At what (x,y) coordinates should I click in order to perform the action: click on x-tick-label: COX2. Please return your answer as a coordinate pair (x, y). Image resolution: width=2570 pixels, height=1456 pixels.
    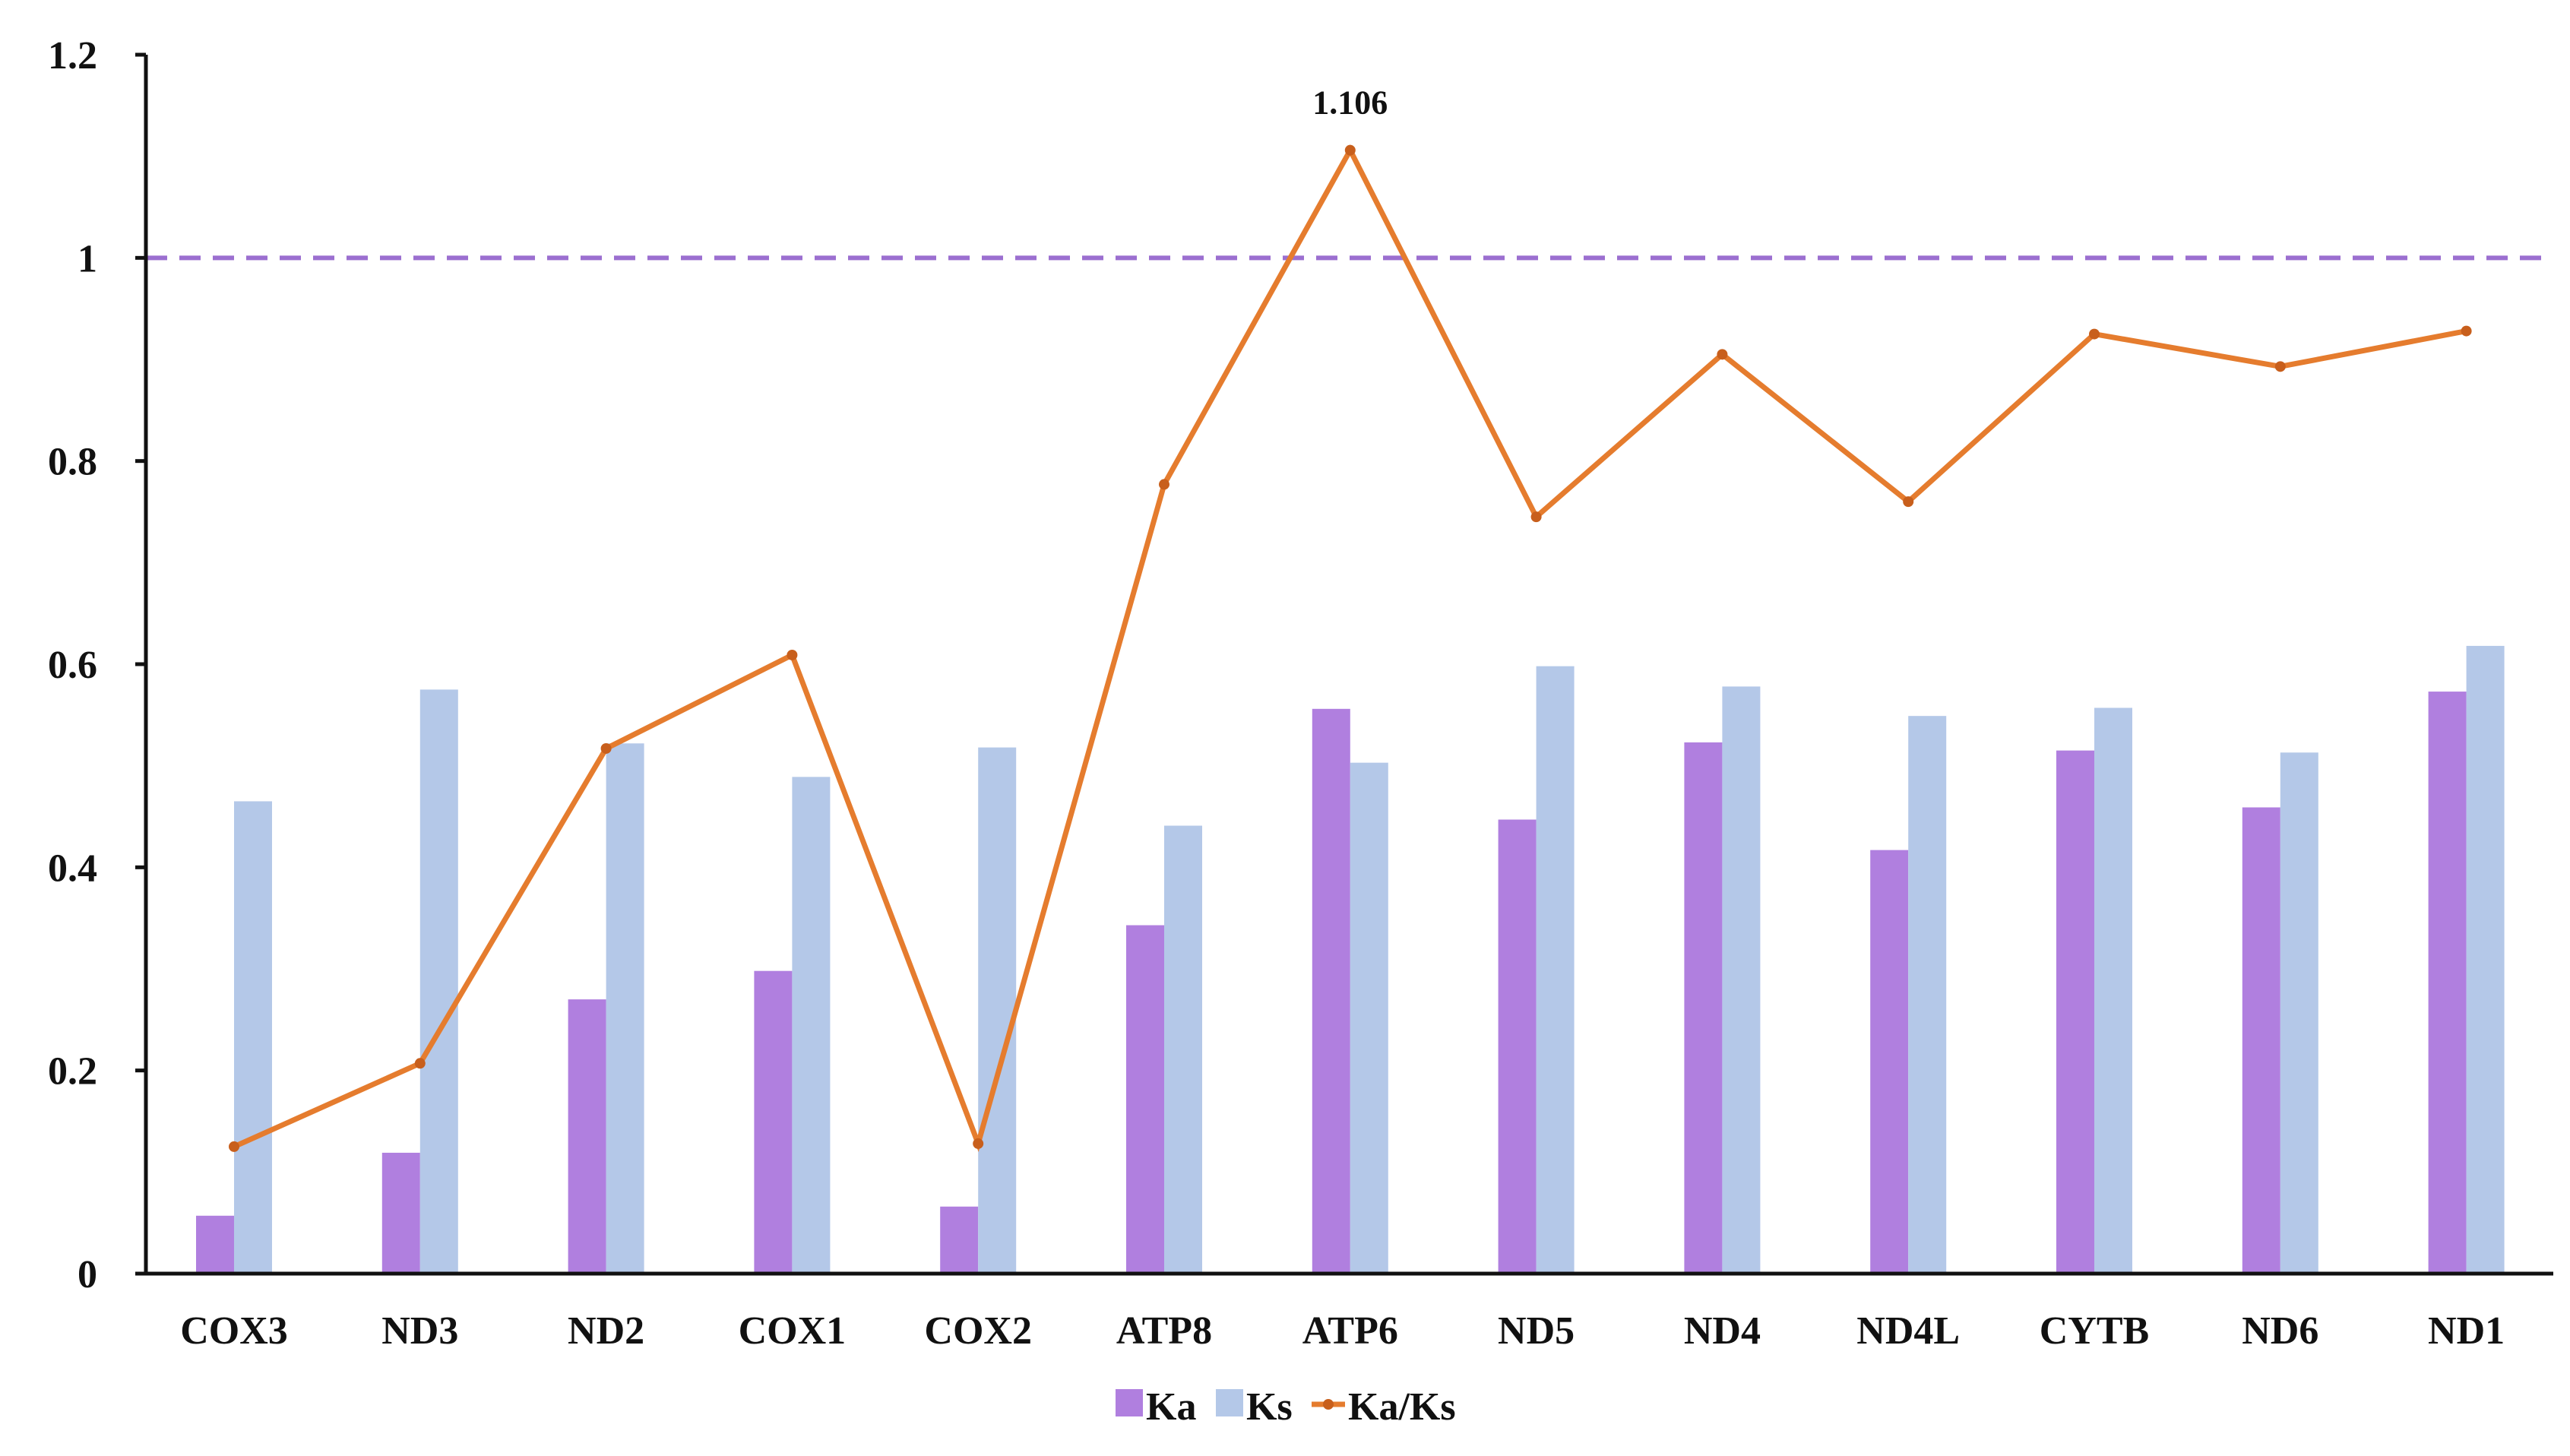
    Looking at the image, I should click on (978, 1331).